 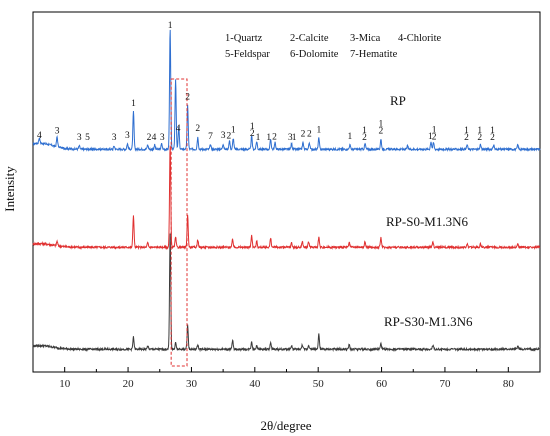 What do you see at coordinates (398, 100) in the screenshot?
I see `series-label-rp: RP` at bounding box center [398, 100].